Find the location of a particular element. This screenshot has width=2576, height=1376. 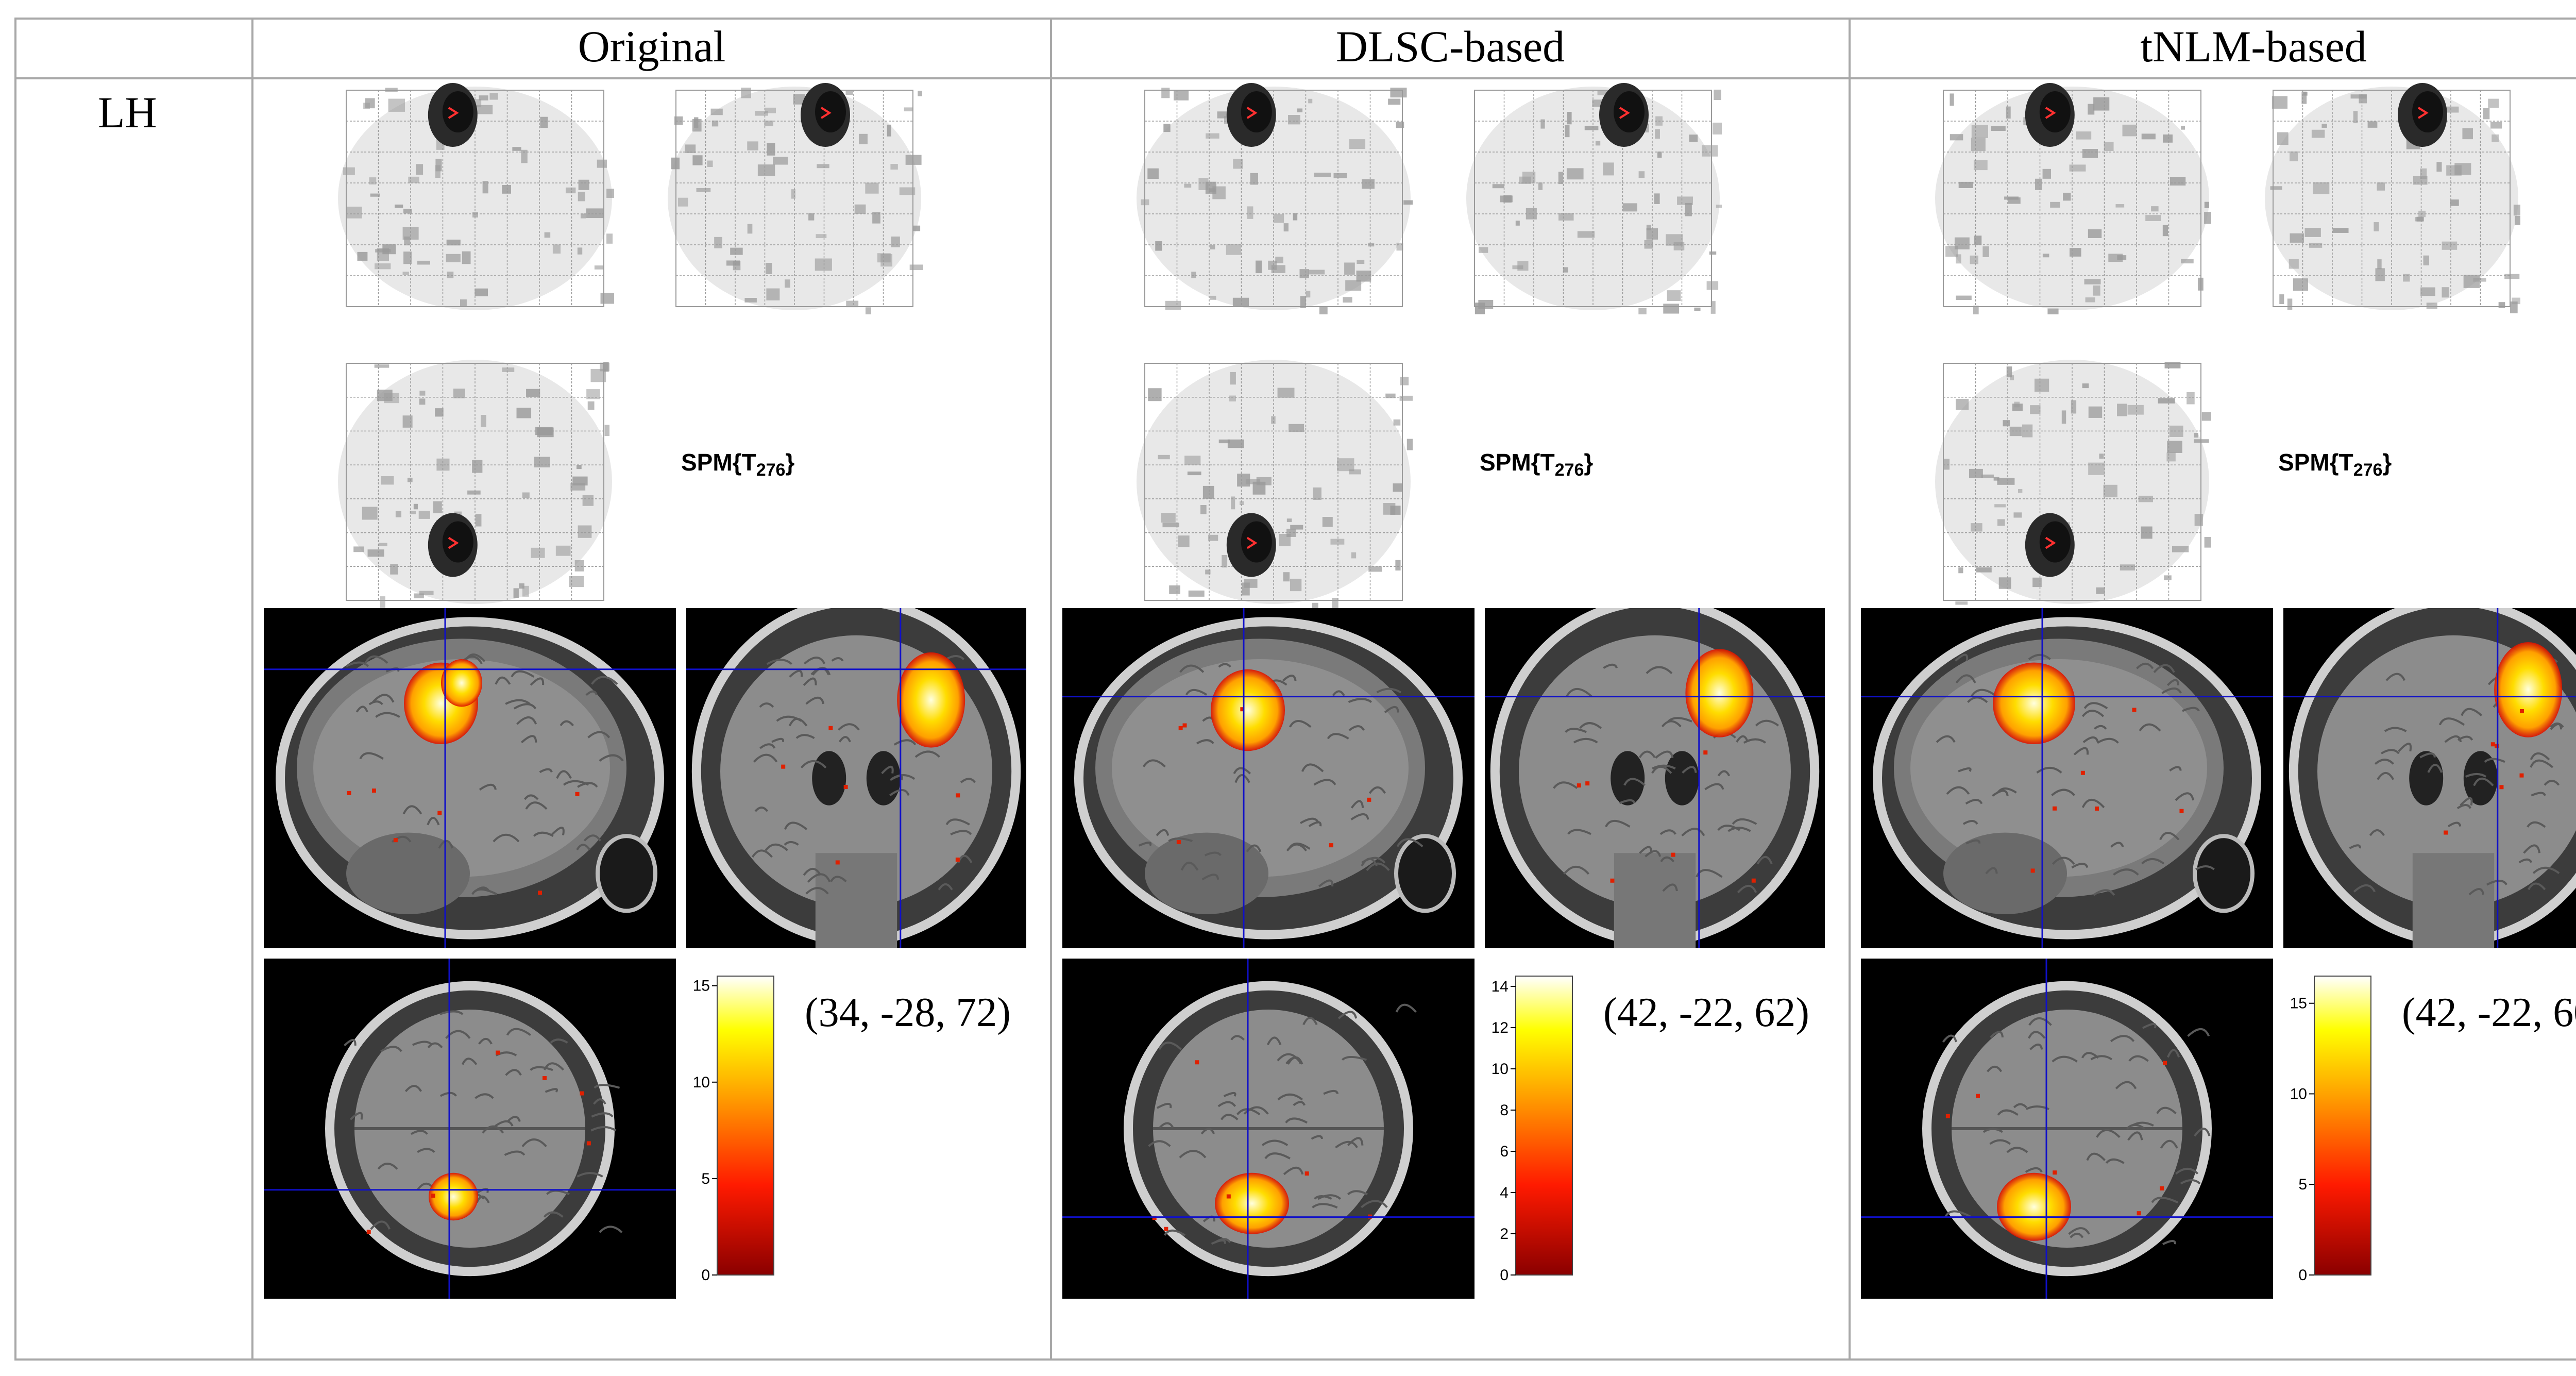

table-left-rule is located at coordinates (15, 689).